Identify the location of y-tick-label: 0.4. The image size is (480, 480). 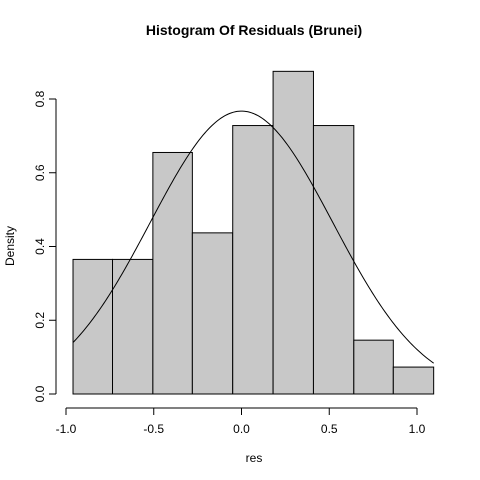
(40, 246).